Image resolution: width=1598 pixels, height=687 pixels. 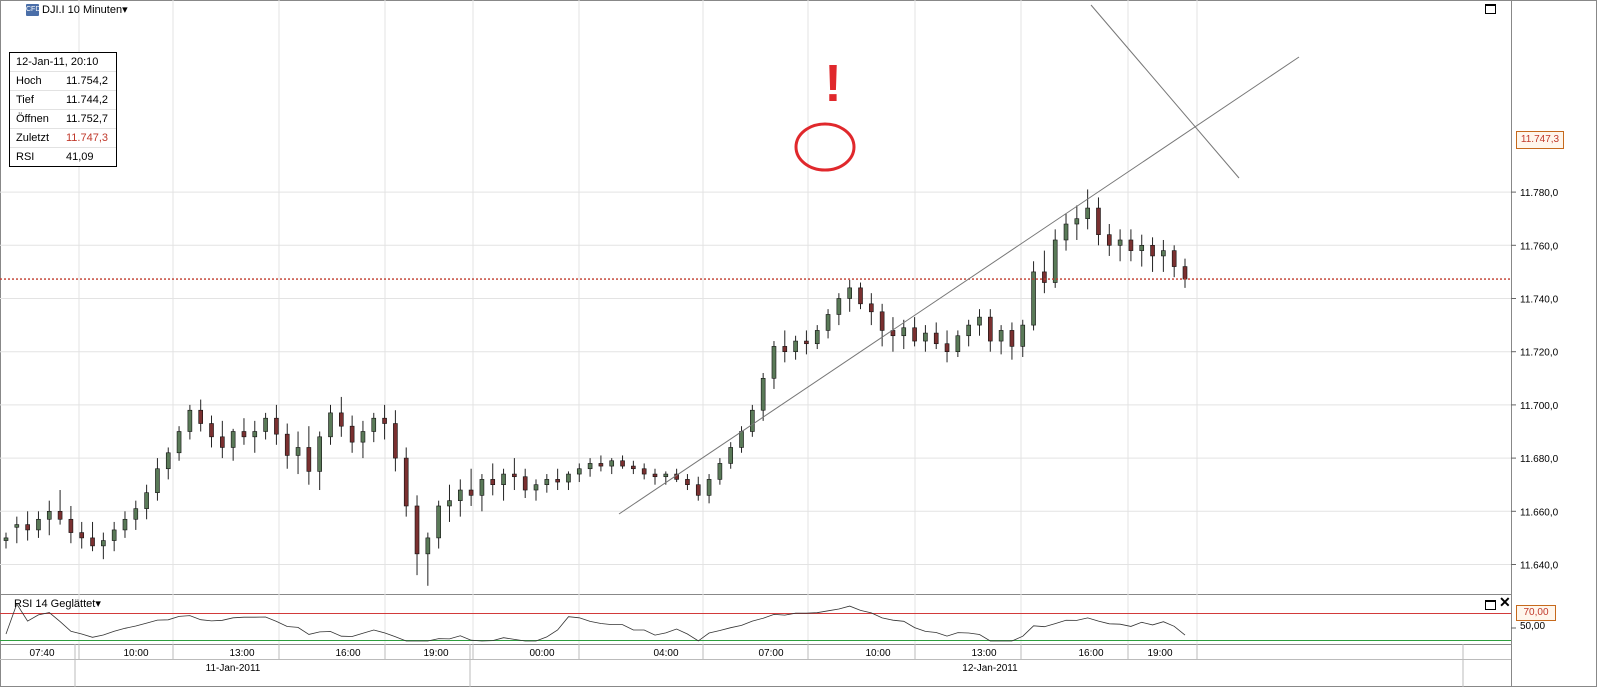 I want to click on price-tick-label: 11.680,0, so click(x=1539, y=459).